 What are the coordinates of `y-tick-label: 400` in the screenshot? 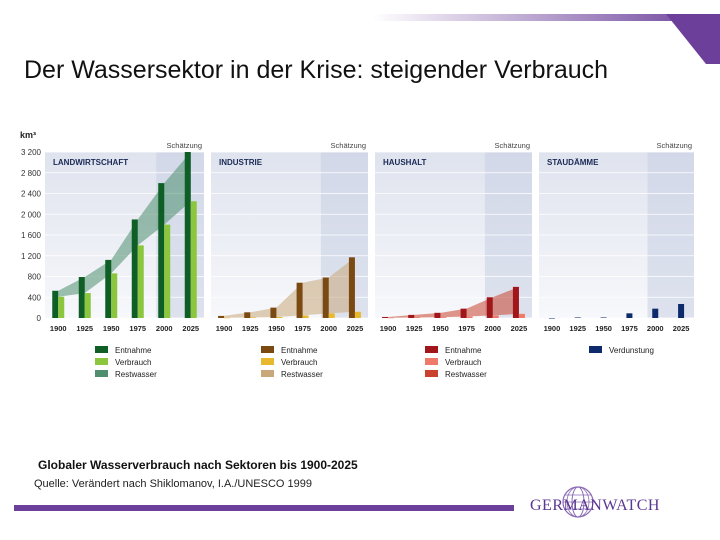 It's located at (35, 297).